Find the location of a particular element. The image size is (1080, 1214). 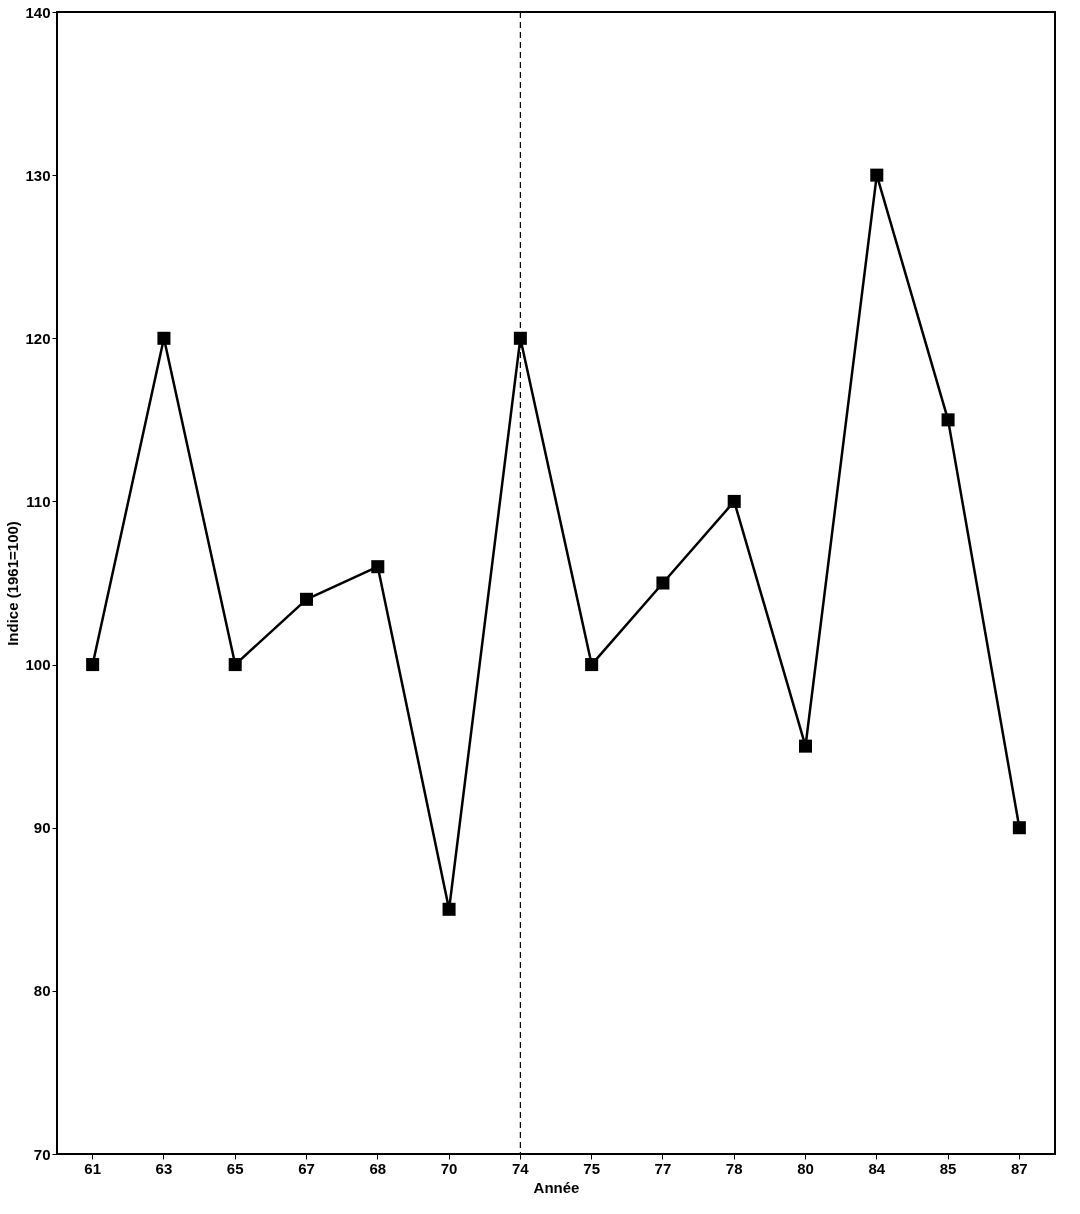

y-tick-label: 140 is located at coordinates (38, 12).